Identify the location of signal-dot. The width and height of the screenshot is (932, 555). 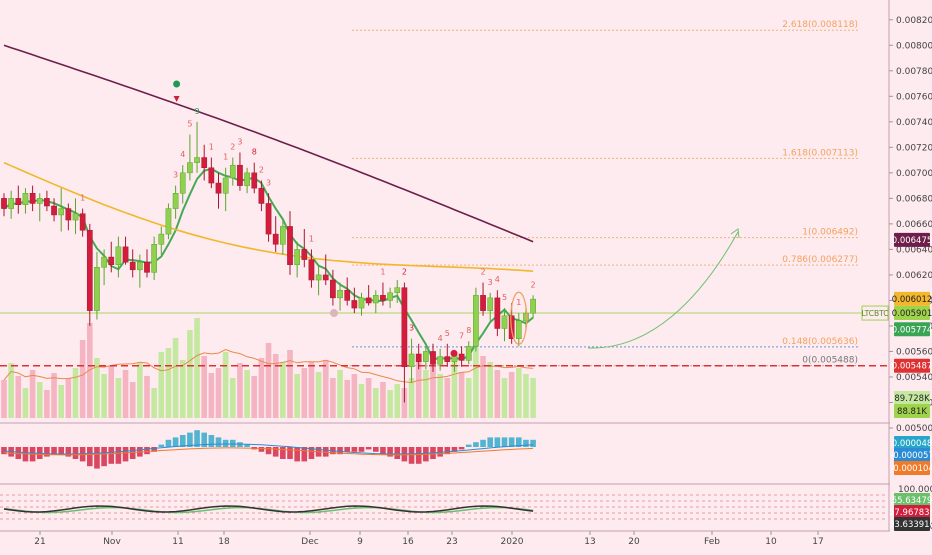
(177, 84).